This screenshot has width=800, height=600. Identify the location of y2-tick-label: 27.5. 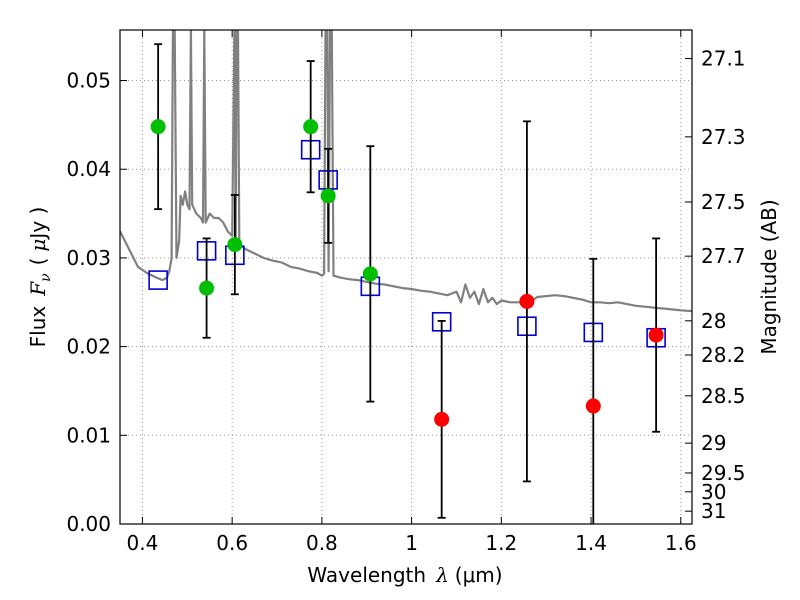
(723, 202).